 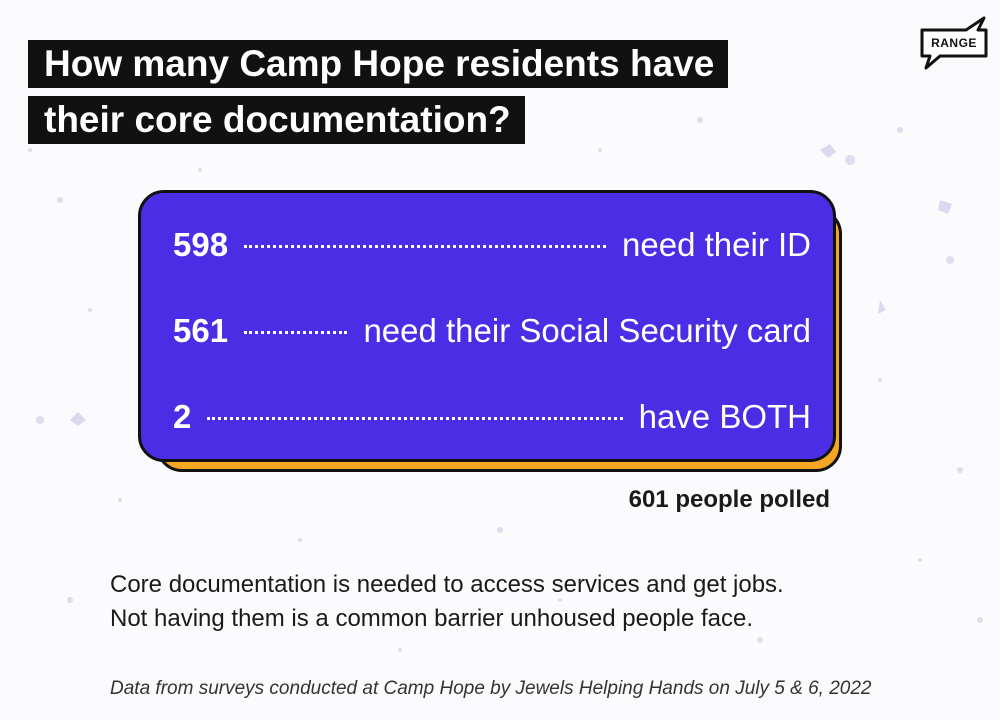 I want to click on logo-text: RANGE, so click(x=954, y=43).